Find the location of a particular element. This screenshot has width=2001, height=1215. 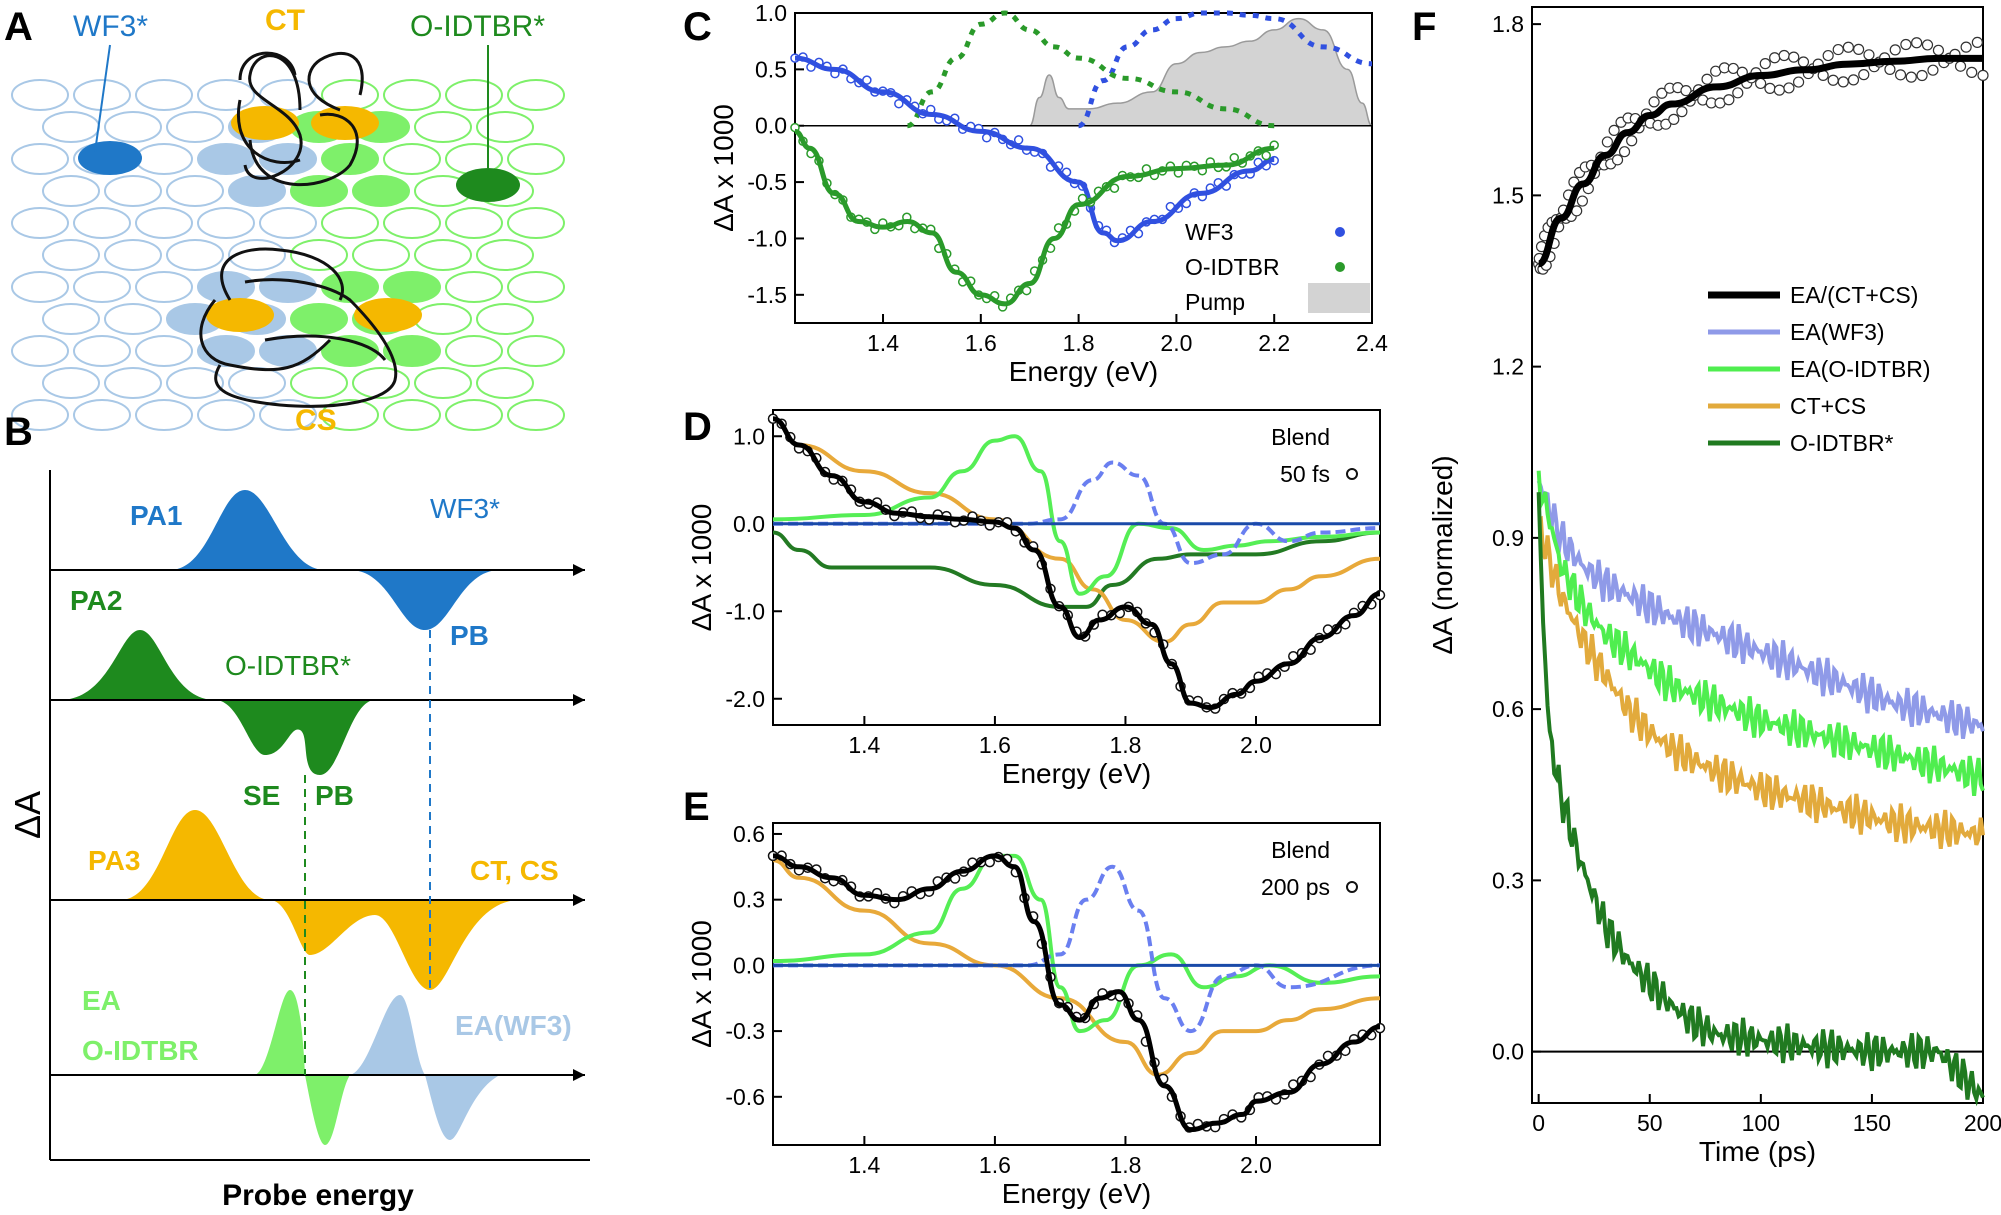

label-se: SE is located at coordinates (261, 795).